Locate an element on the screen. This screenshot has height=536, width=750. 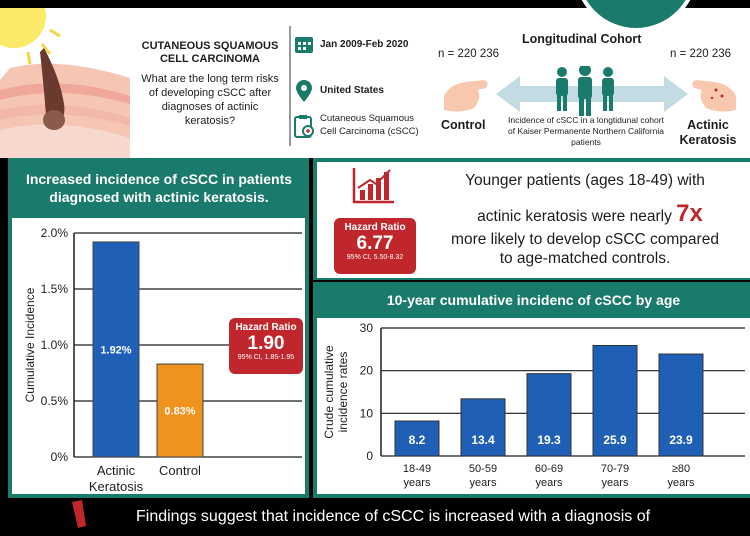
location: United States is located at coordinates (352, 90).